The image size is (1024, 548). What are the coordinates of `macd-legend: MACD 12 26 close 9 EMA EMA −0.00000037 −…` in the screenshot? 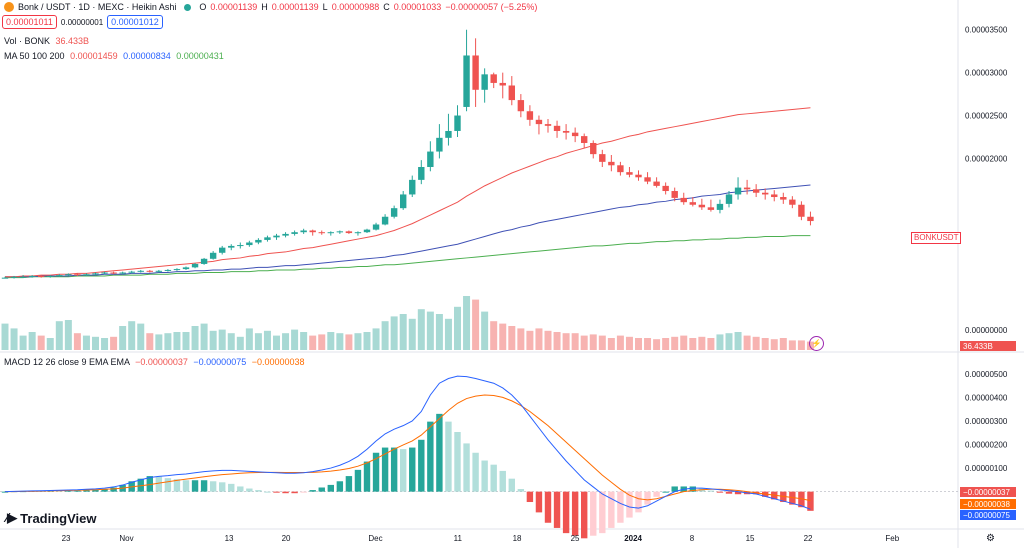 It's located at (154, 362).